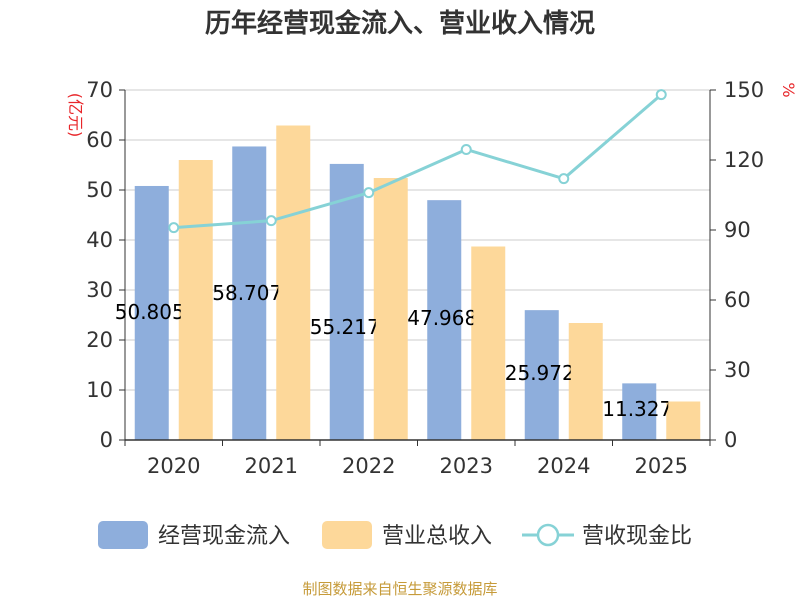 The height and width of the screenshot is (600, 800). Describe the element at coordinates (247, 293) in the screenshot. I see `data-label: 58.707` at that location.